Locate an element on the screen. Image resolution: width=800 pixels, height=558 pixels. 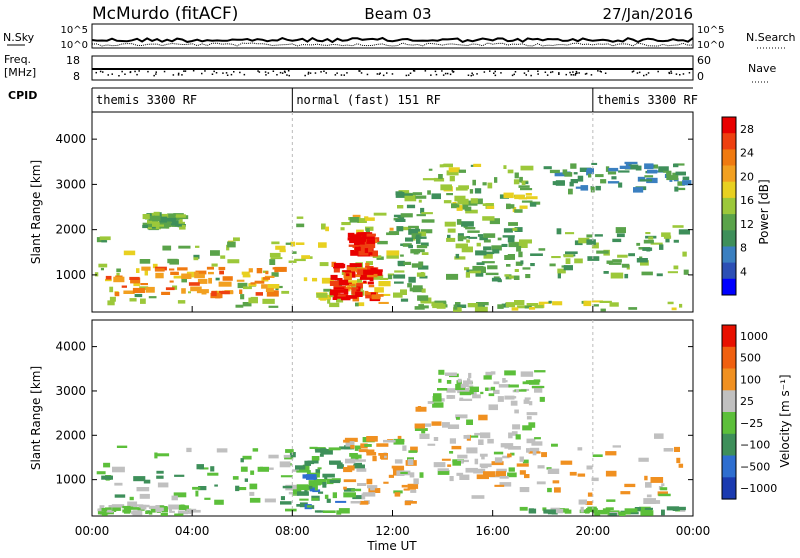
y-tick-label: 1000 is located at coordinates (70, 480).